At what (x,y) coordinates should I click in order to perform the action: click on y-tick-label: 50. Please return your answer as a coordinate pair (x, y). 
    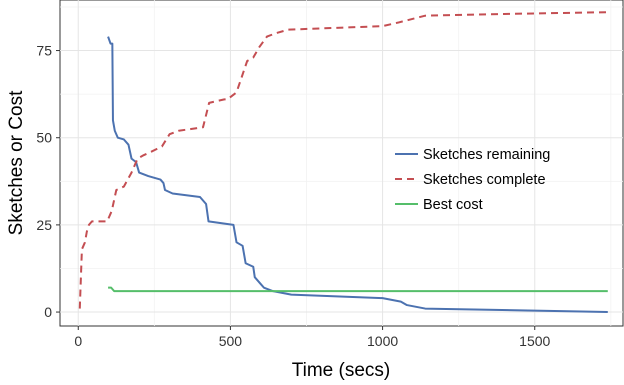
    Looking at the image, I should click on (44, 138).